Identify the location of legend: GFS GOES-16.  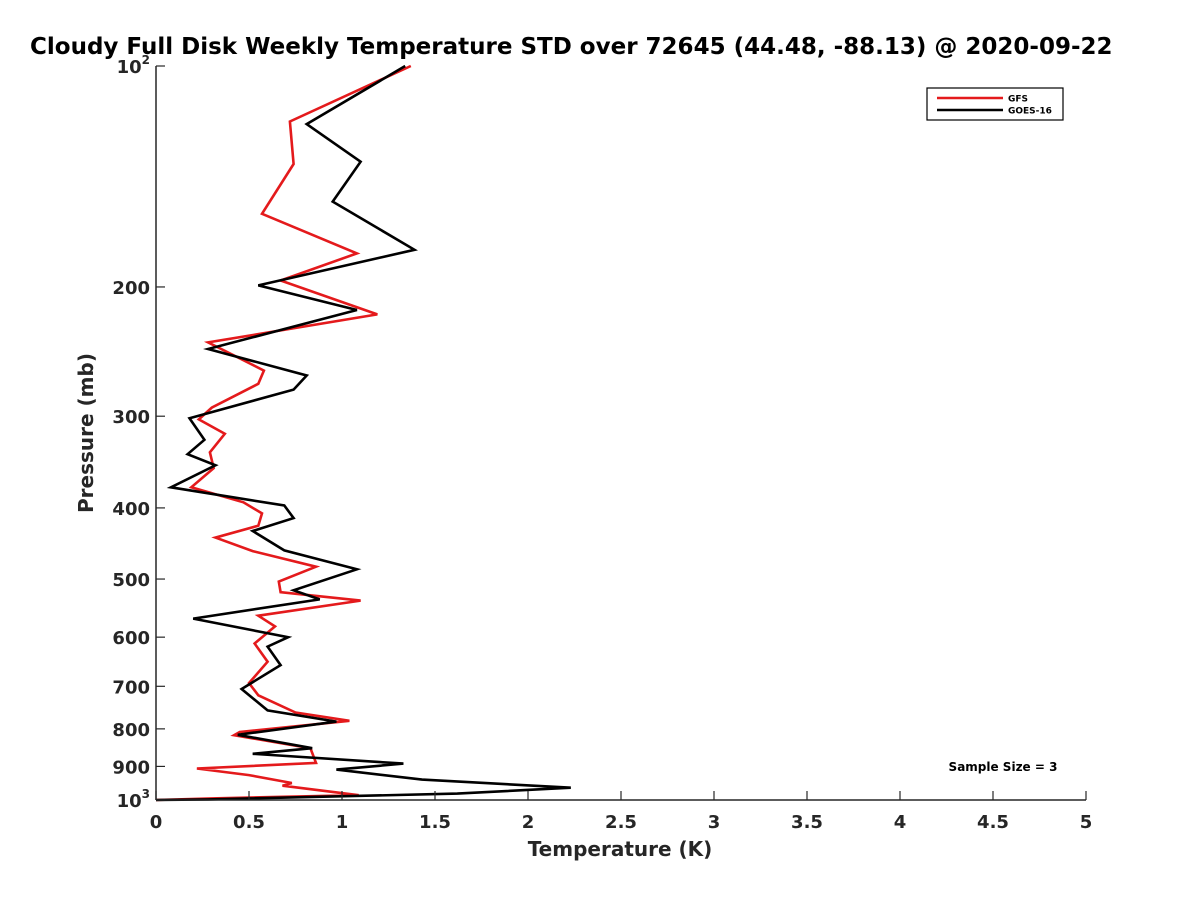
(995, 104).